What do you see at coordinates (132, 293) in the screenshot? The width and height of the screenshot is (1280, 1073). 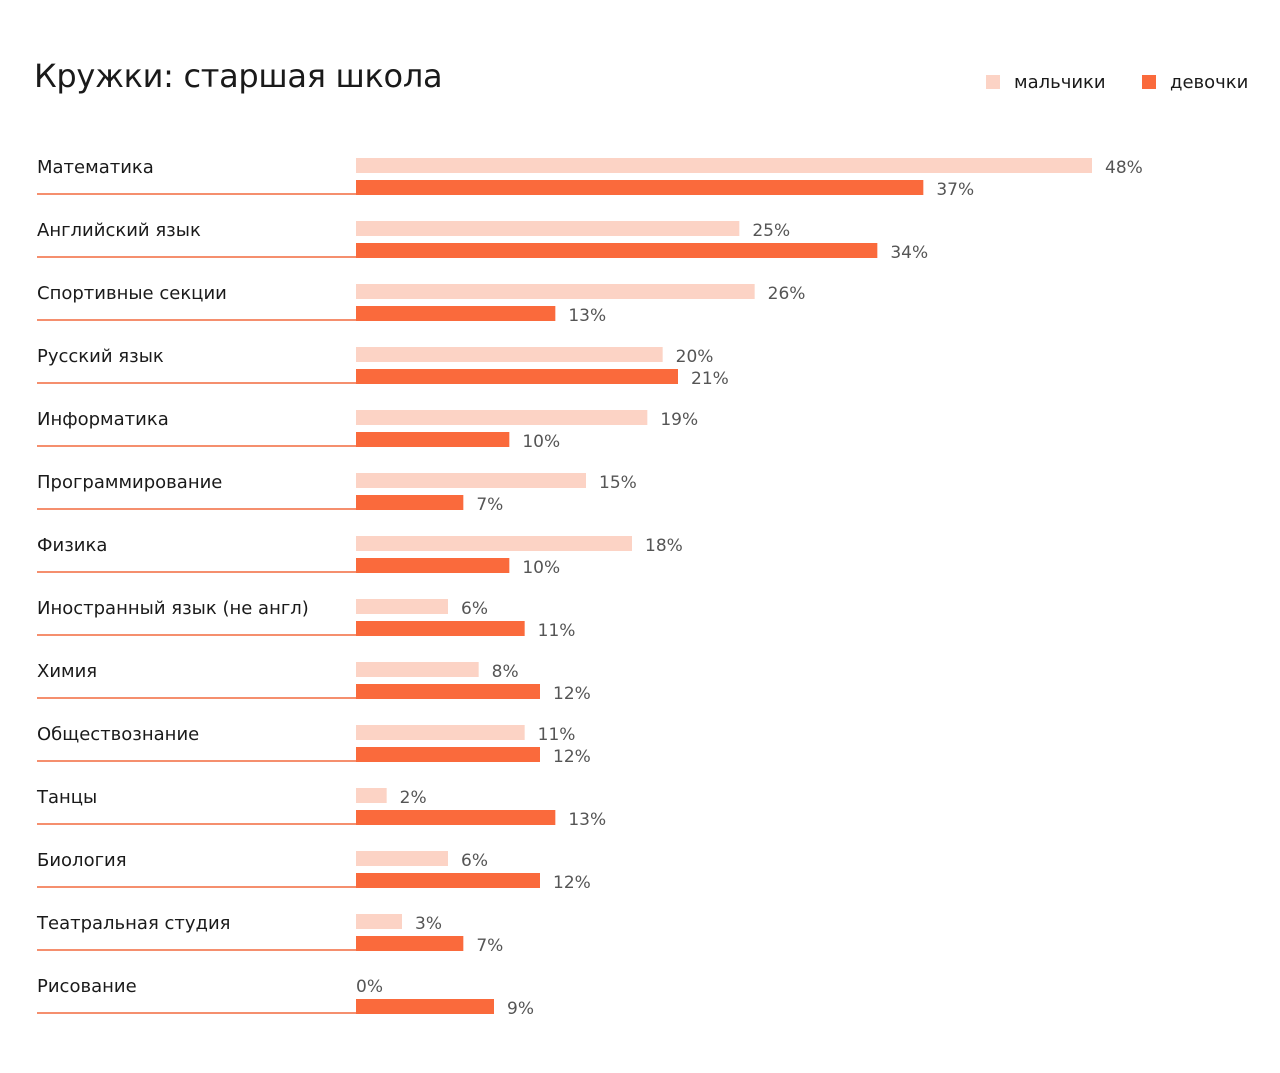 I see `category-label: Спортивные секции` at bounding box center [132, 293].